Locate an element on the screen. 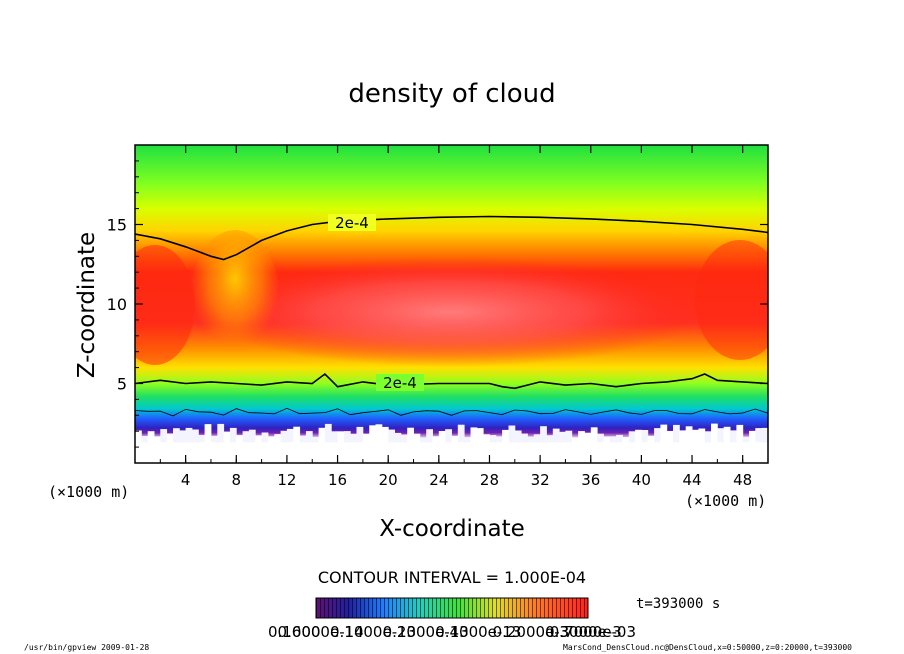 The height and width of the screenshot is (654, 904). colorbar-label: 0.7000e-03 is located at coordinates (593, 632).